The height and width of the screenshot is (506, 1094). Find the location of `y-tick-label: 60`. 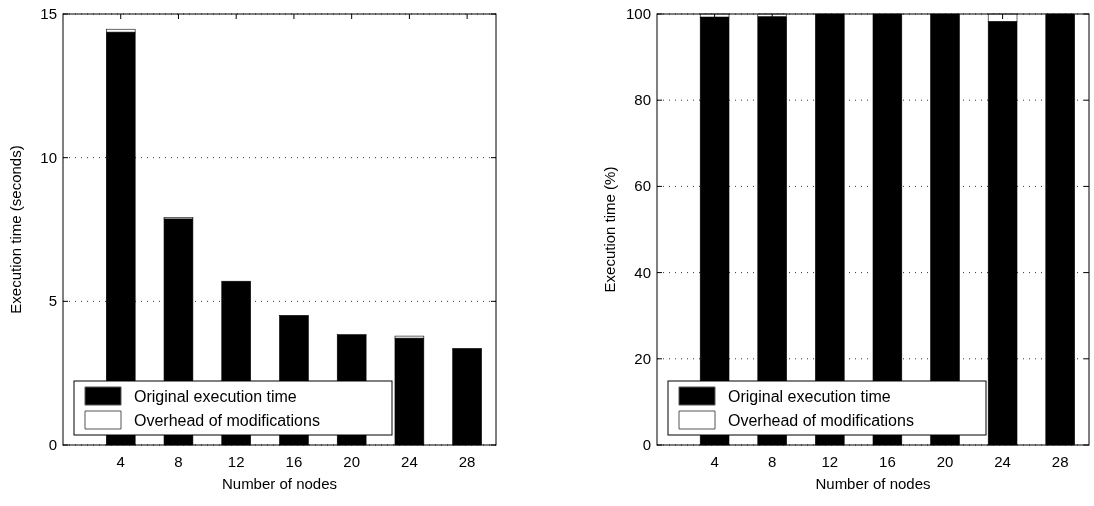

y-tick-label: 60 is located at coordinates (642, 186).